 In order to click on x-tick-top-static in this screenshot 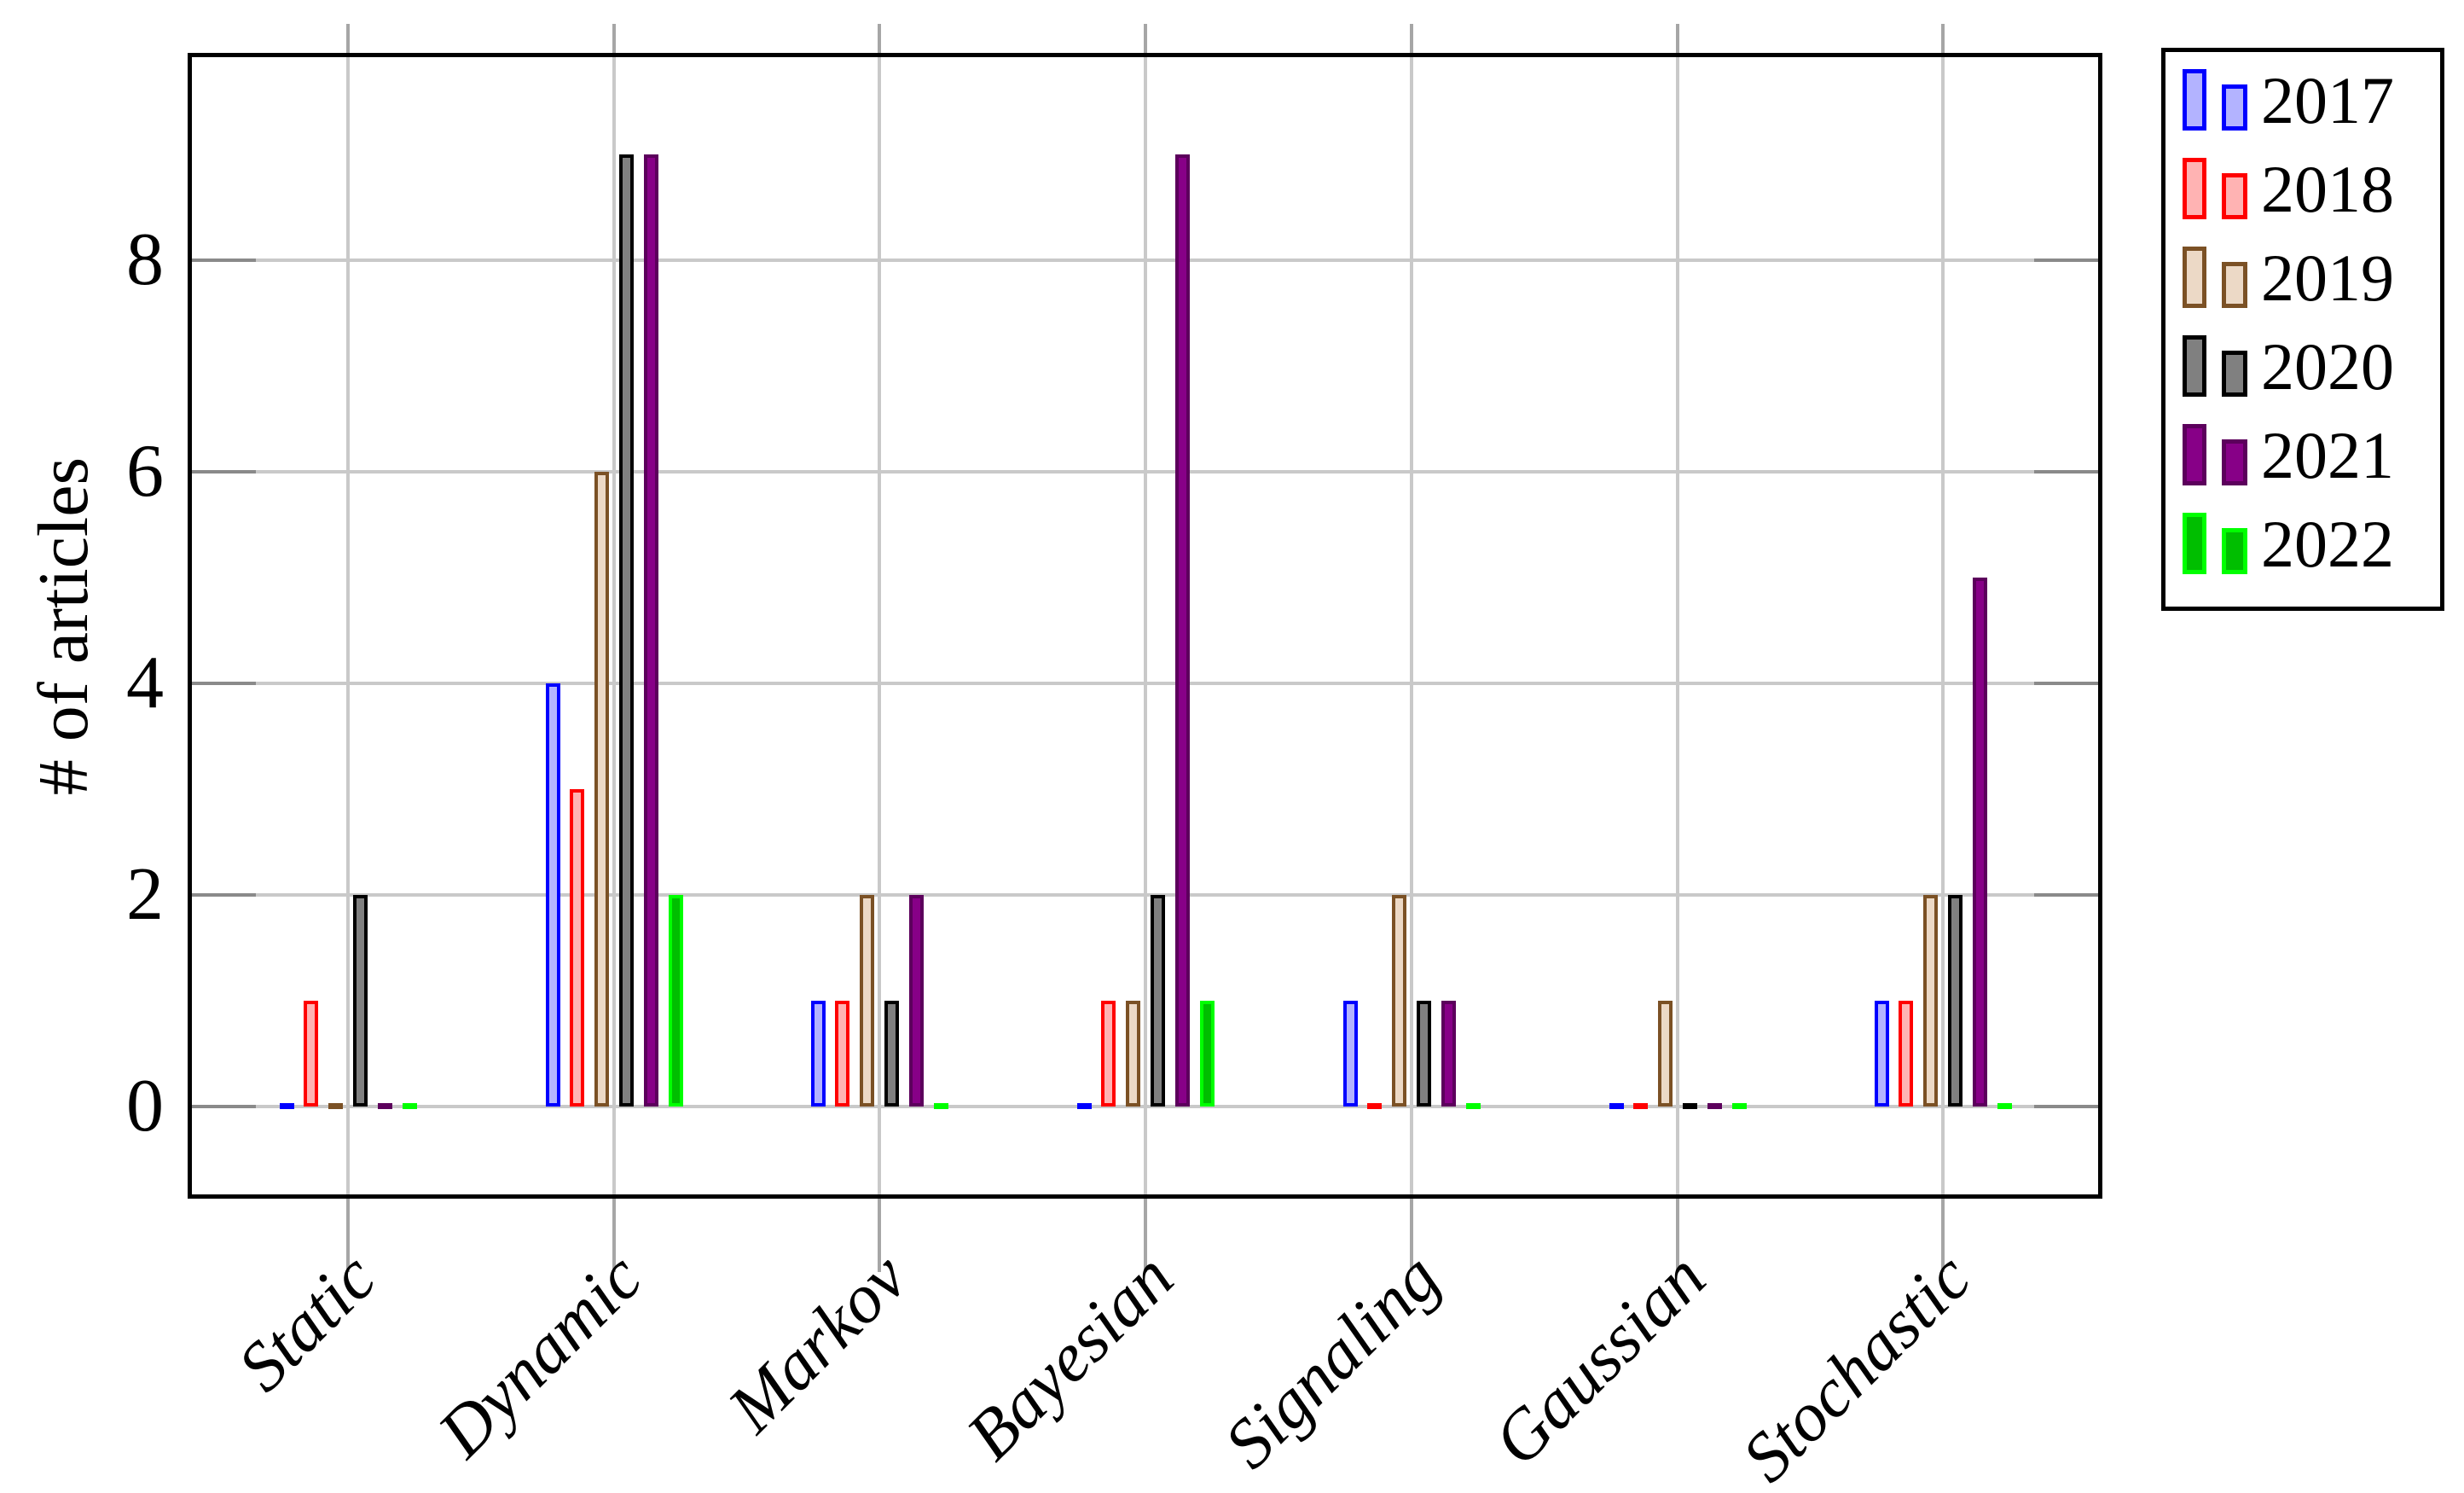, I will do `click(348, 38)`.